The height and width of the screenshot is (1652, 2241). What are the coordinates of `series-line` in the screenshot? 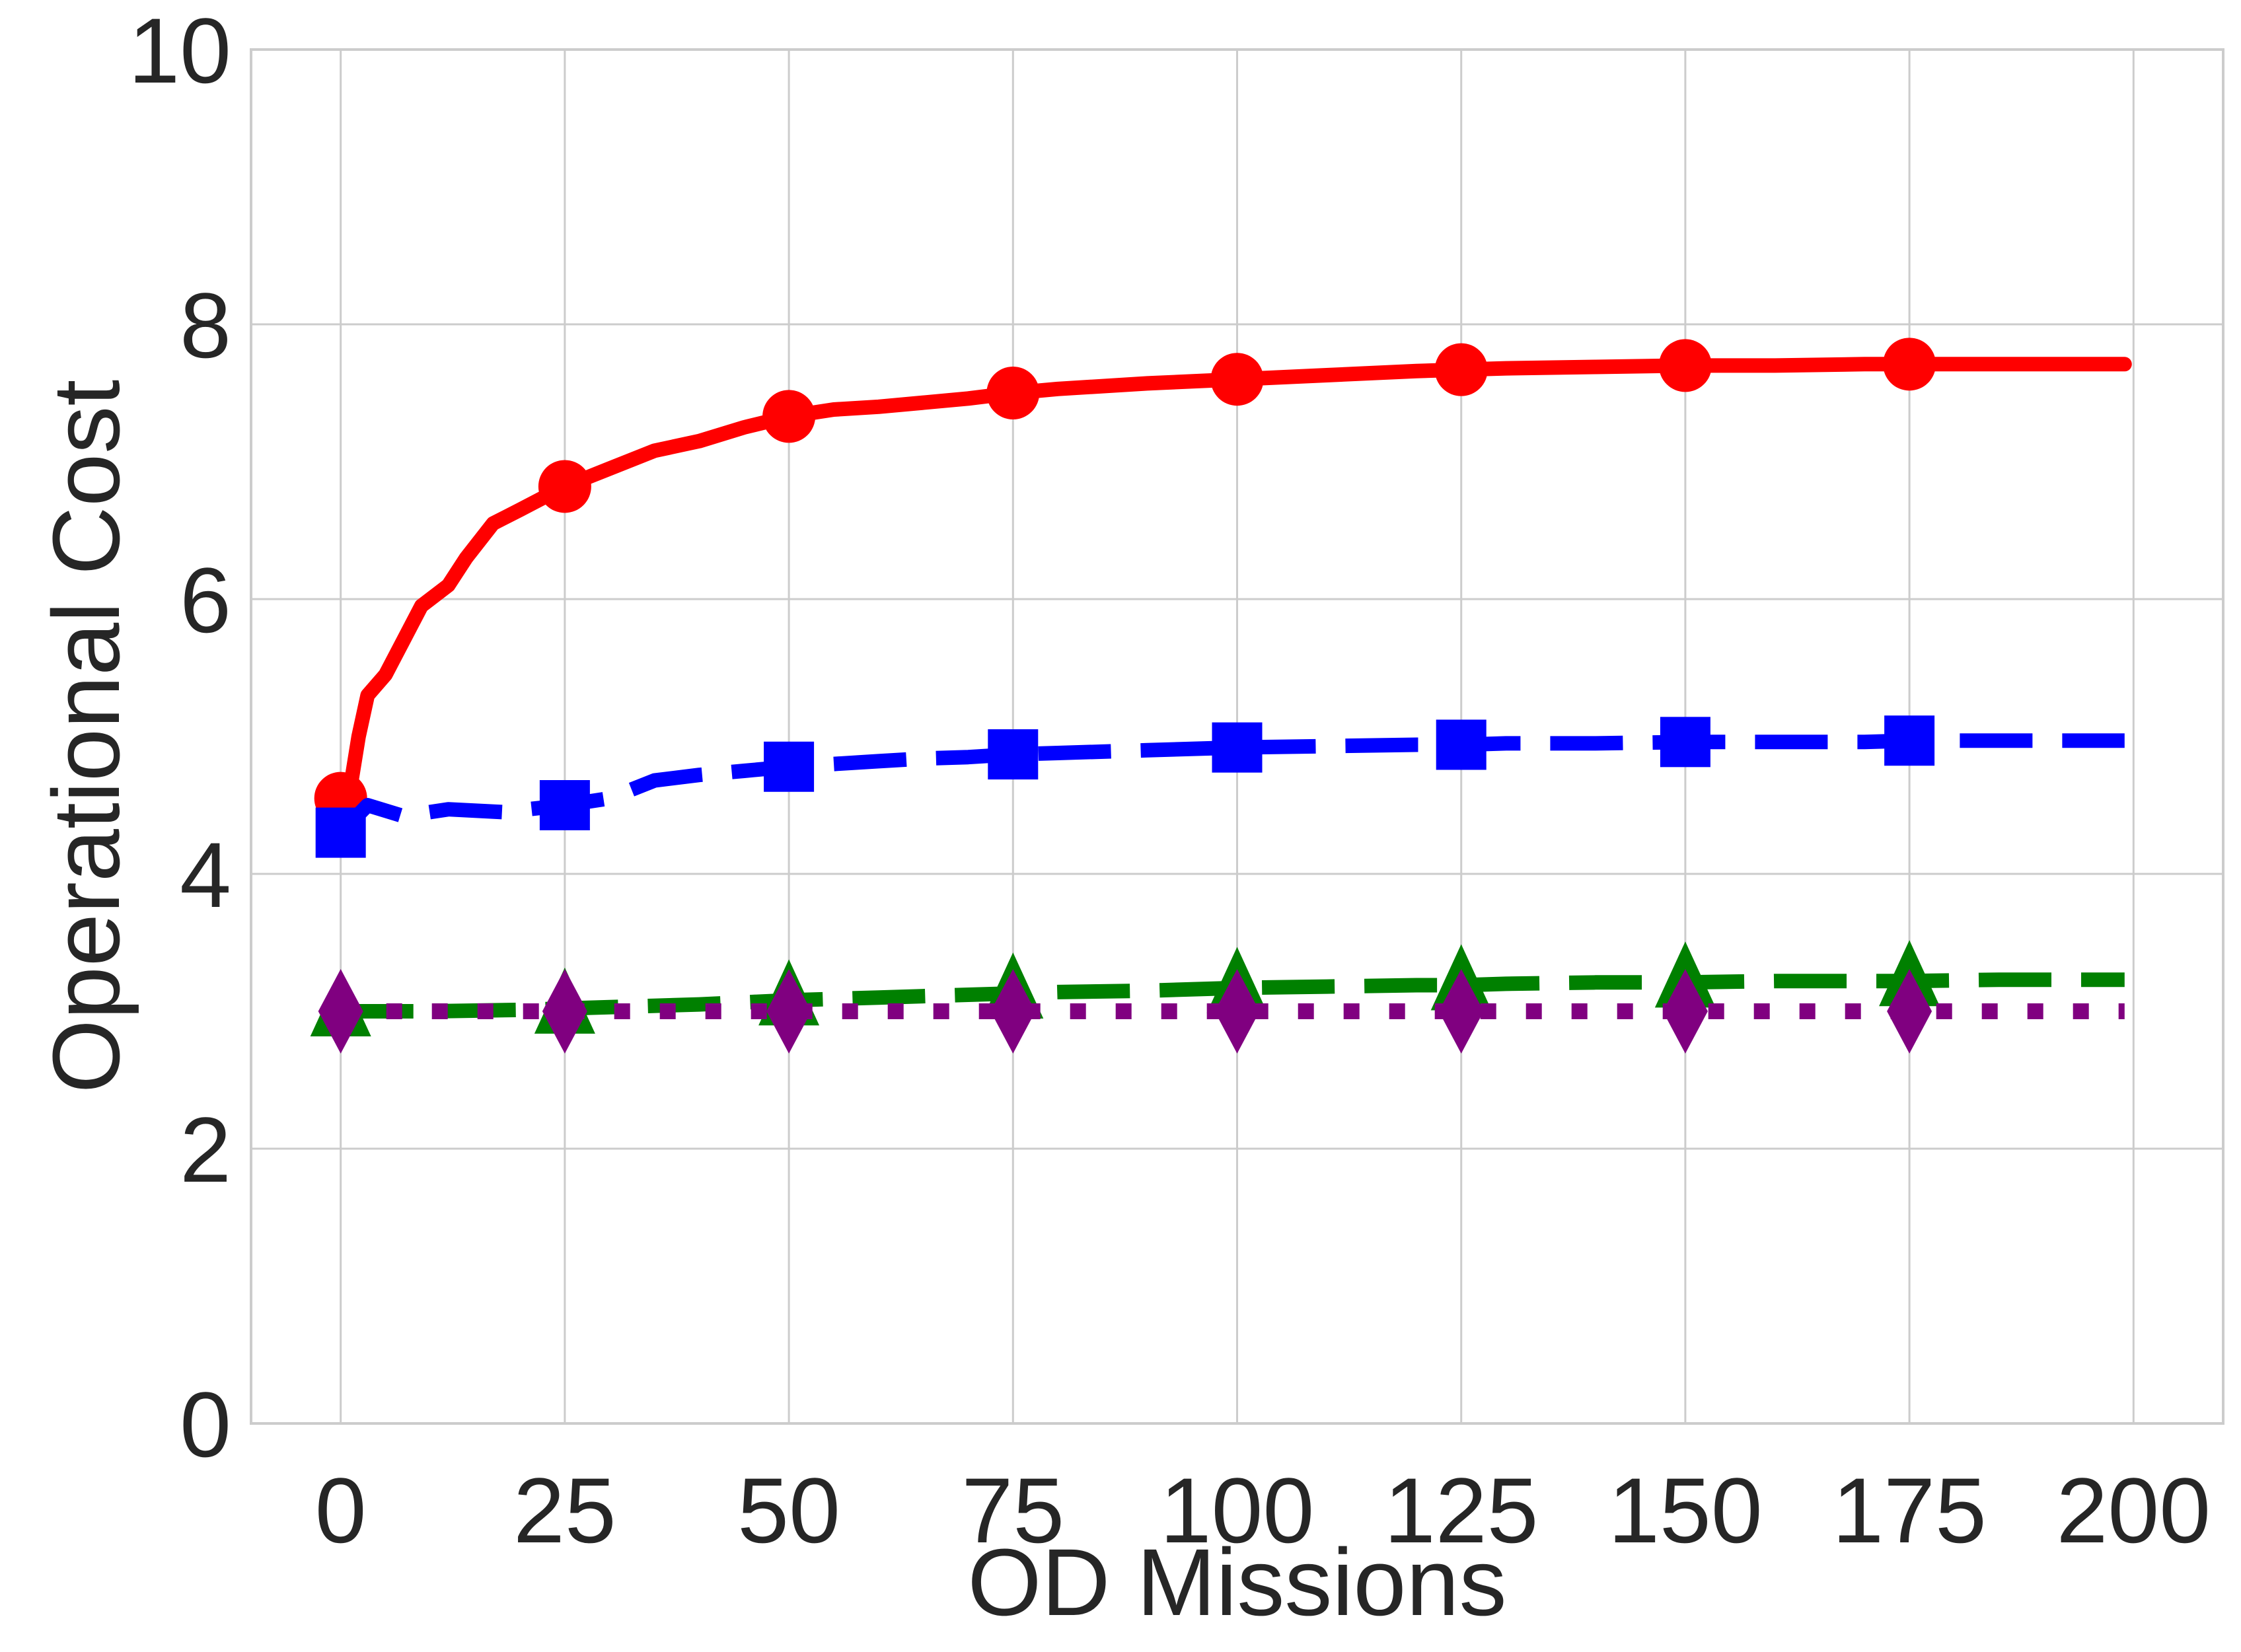 It's located at (1232, 995).